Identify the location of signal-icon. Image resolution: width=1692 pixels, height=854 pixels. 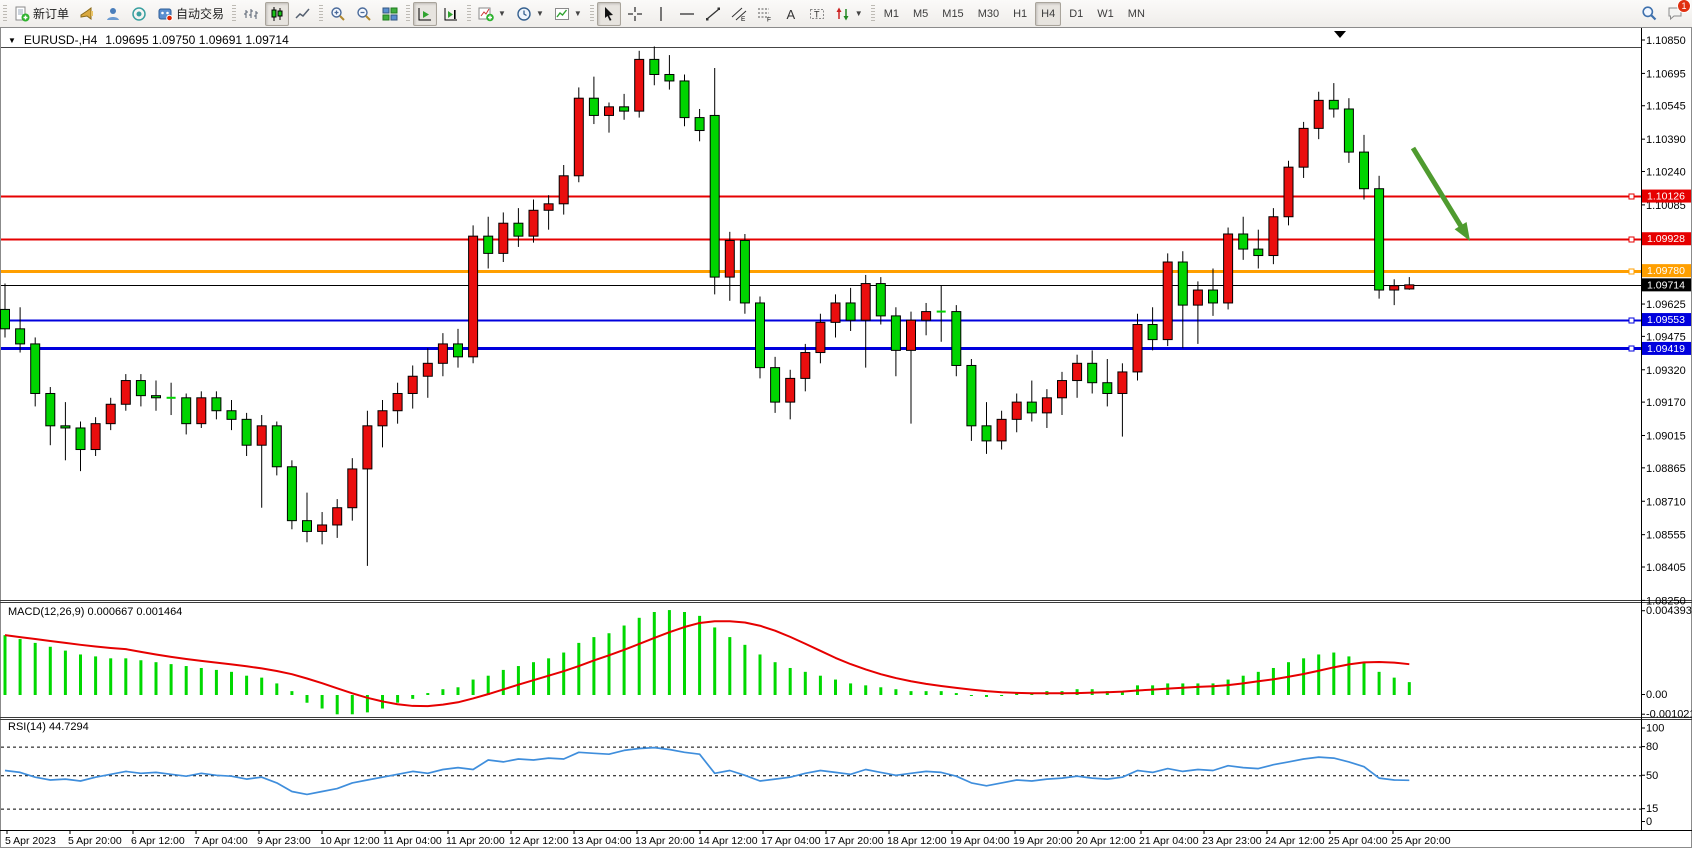
(139, 14).